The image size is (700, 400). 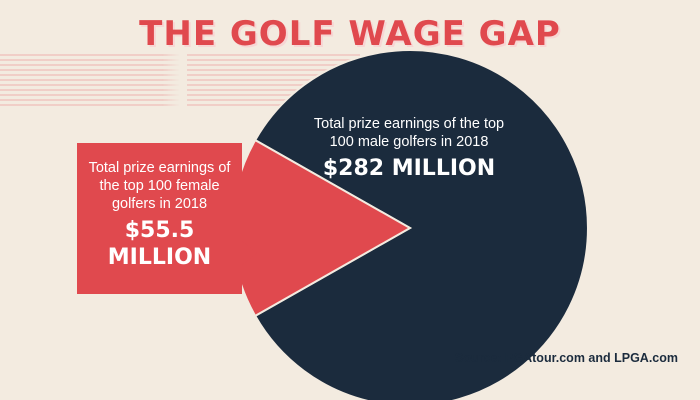 What do you see at coordinates (159, 244) in the screenshot?
I see `female-value: $55.5 MILLION` at bounding box center [159, 244].